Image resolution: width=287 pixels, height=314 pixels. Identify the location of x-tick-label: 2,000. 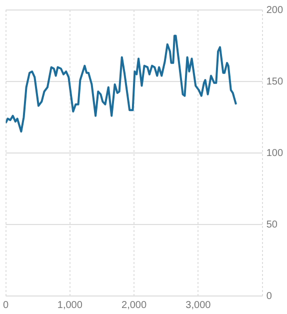
(134, 305).